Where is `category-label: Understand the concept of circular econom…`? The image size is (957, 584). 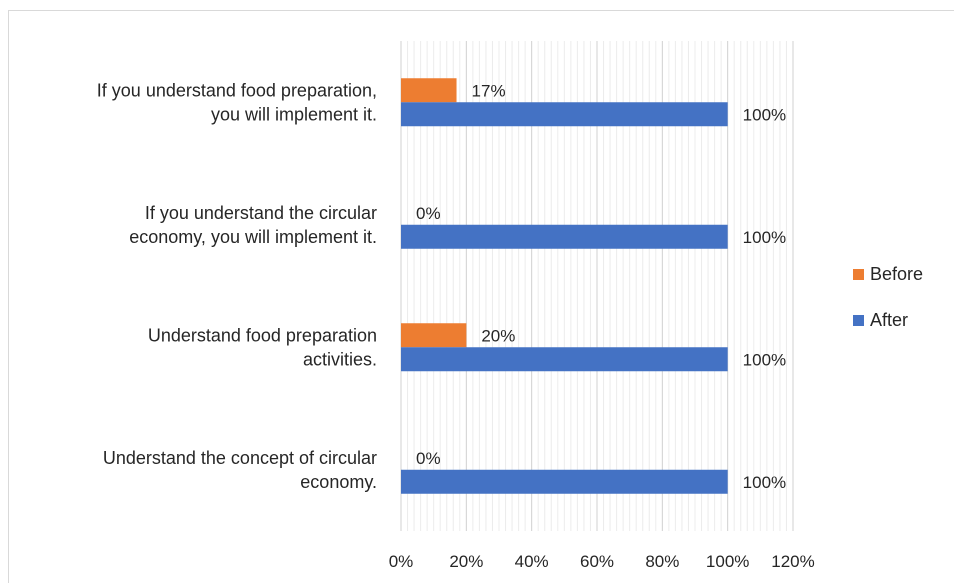 category-label: Understand the concept of circular econom… is located at coordinates (240, 470).